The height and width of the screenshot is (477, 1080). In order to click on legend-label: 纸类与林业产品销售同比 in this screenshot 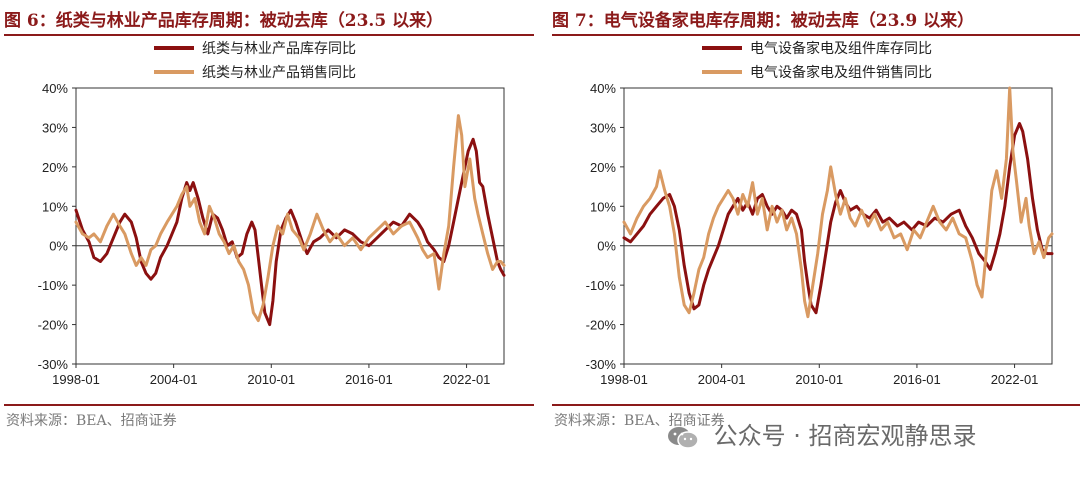, I will do `click(279, 73)`.